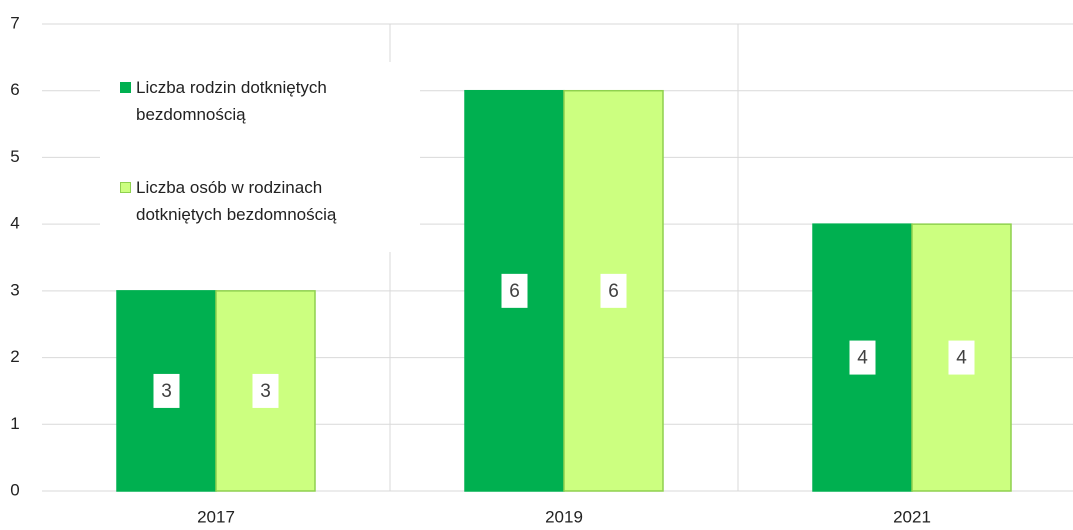  What do you see at coordinates (564, 516) in the screenshot?
I see `x-tick-label: 2019` at bounding box center [564, 516].